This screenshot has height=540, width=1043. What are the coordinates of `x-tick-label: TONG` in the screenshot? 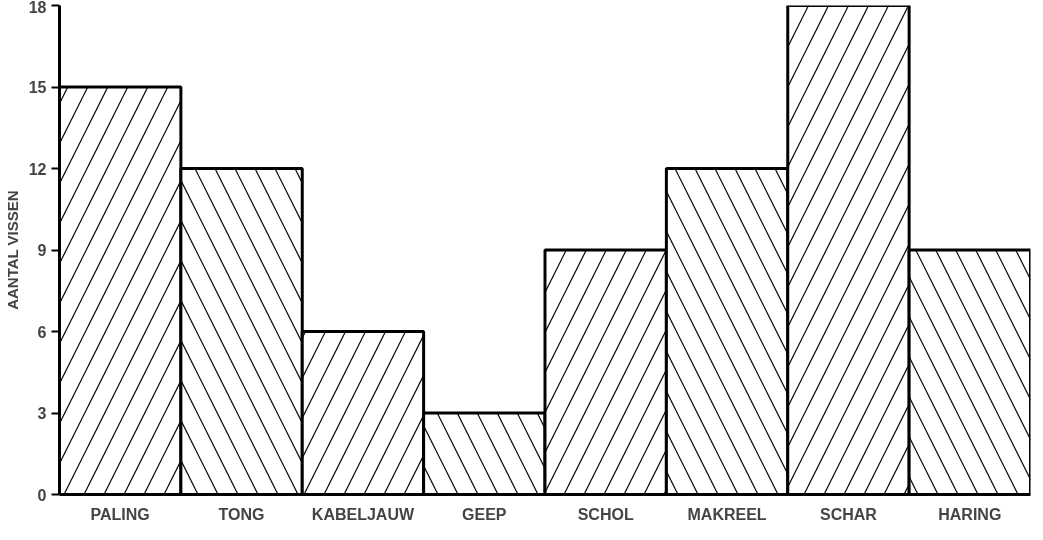 It's located at (241, 514).